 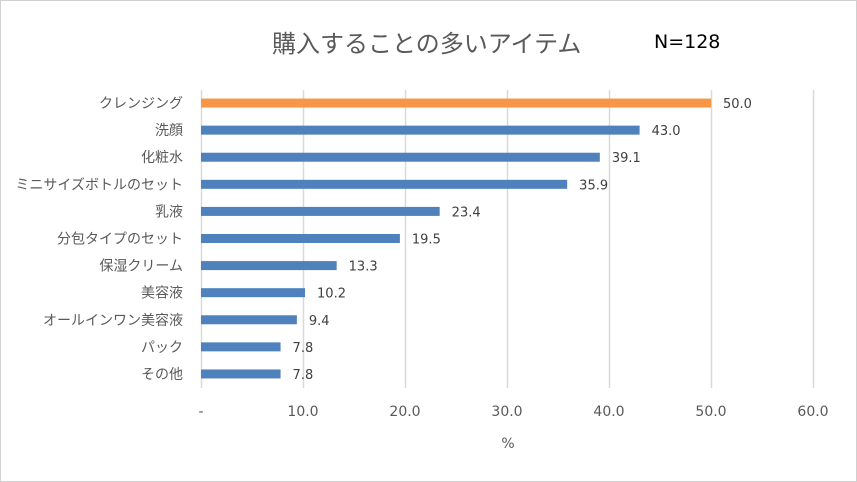 What do you see at coordinates (162, 348) in the screenshot?
I see `category-label: パック` at bounding box center [162, 348].